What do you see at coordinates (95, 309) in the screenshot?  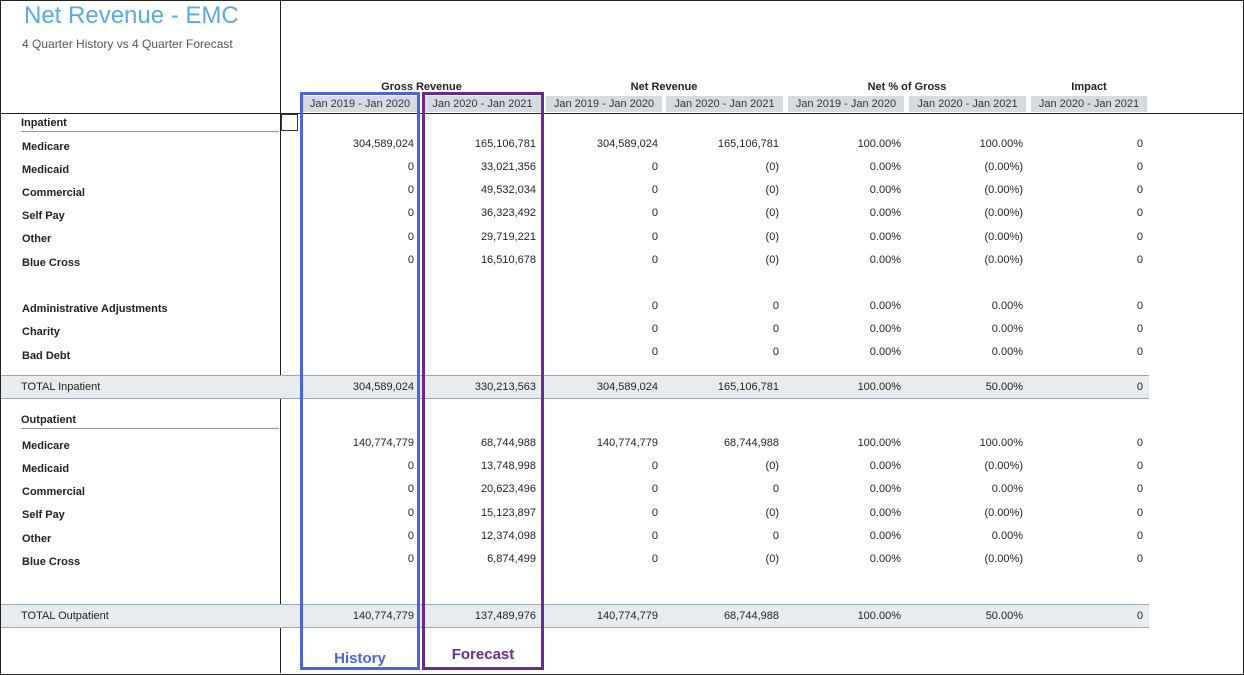 I see `inpatient-row-label: Administrative Adjustments` at bounding box center [95, 309].